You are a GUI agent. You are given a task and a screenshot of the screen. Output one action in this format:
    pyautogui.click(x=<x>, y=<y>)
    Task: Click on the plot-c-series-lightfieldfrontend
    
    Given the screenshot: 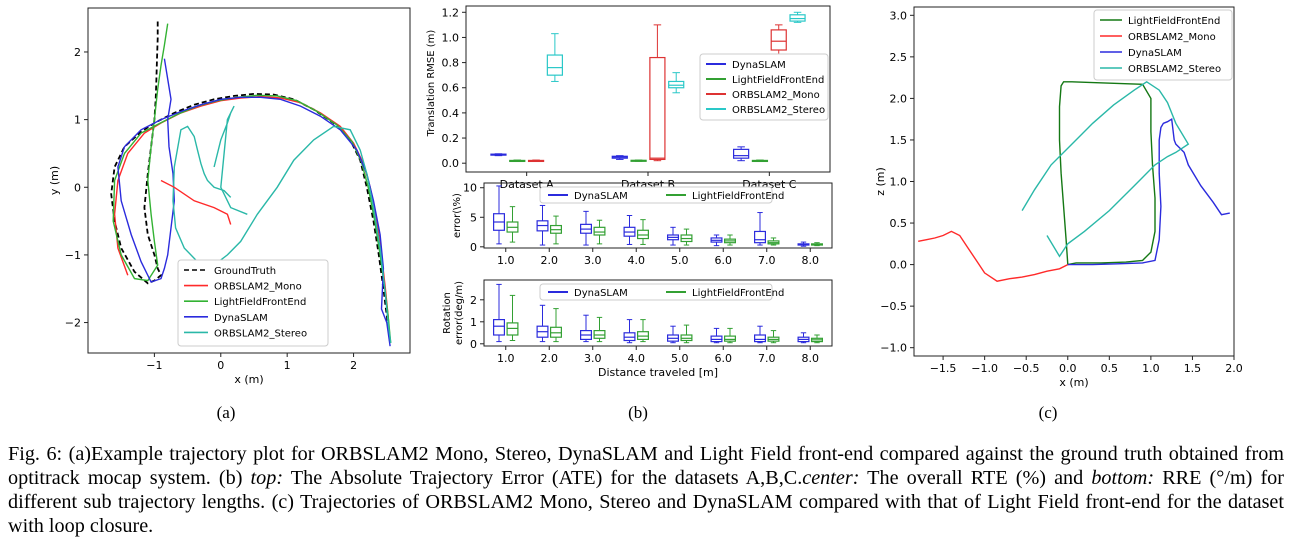 What is the action you would take?
    pyautogui.click(x=1107, y=173)
    